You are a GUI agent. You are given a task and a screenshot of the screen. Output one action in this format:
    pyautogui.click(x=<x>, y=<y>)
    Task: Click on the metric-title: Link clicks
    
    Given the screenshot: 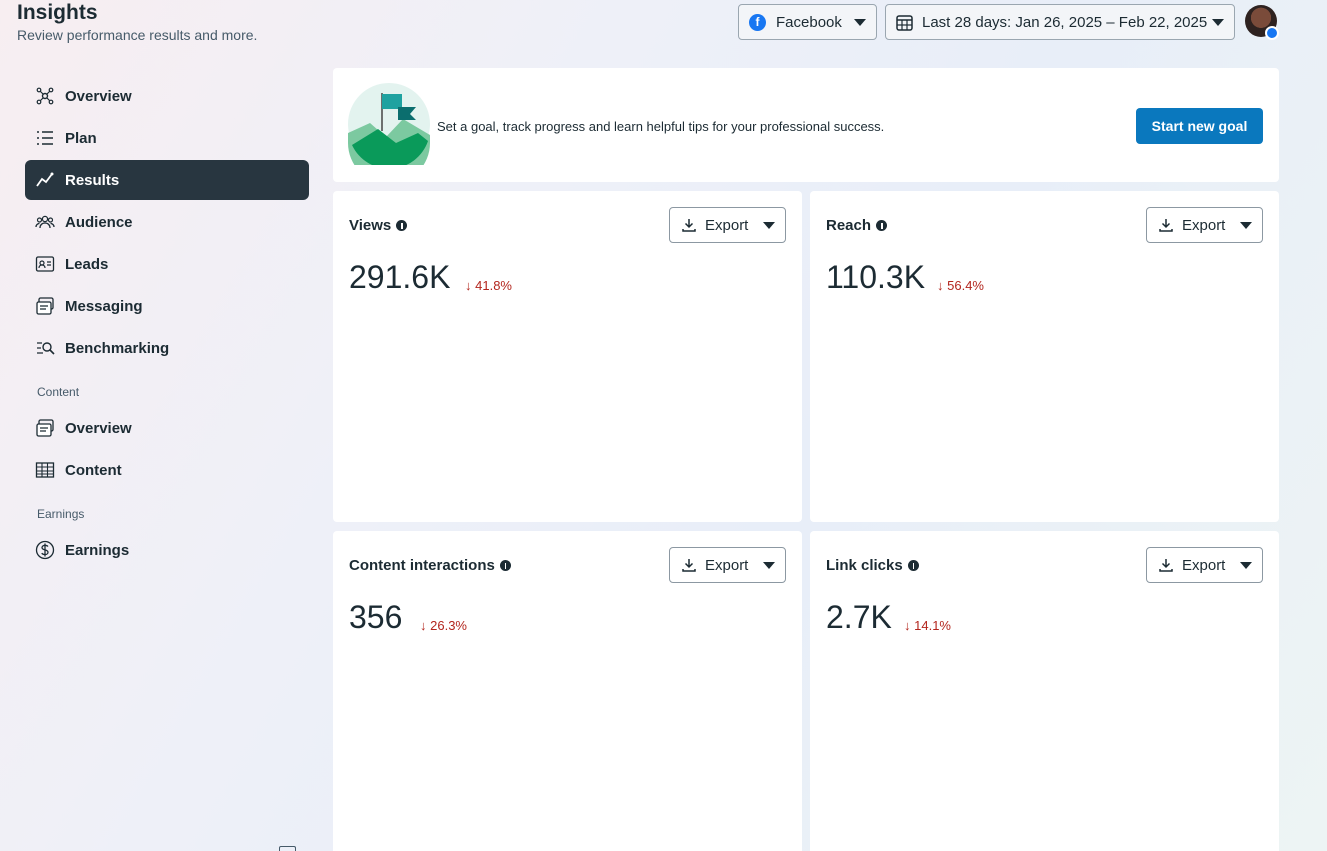 What is the action you would take?
    pyautogui.click(x=872, y=565)
    